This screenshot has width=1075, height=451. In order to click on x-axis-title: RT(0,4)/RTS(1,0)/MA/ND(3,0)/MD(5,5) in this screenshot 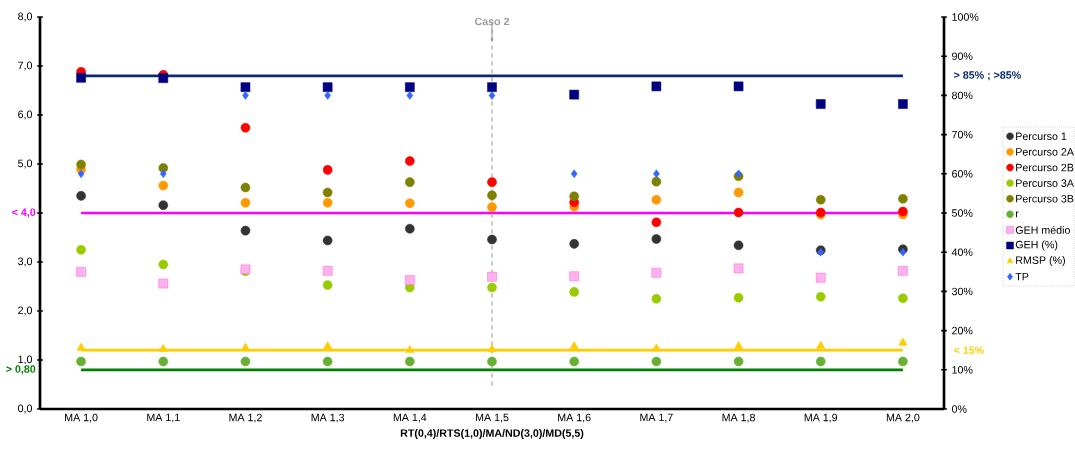, I will do `click(492, 434)`.